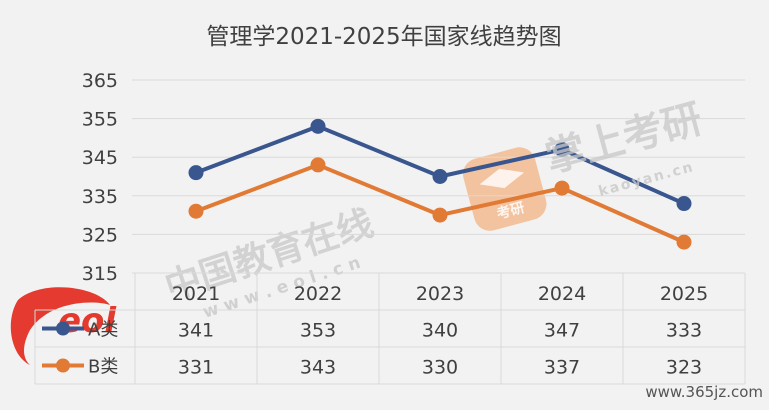  I want to click on eol-logo-swoosh, so click(60, 326).